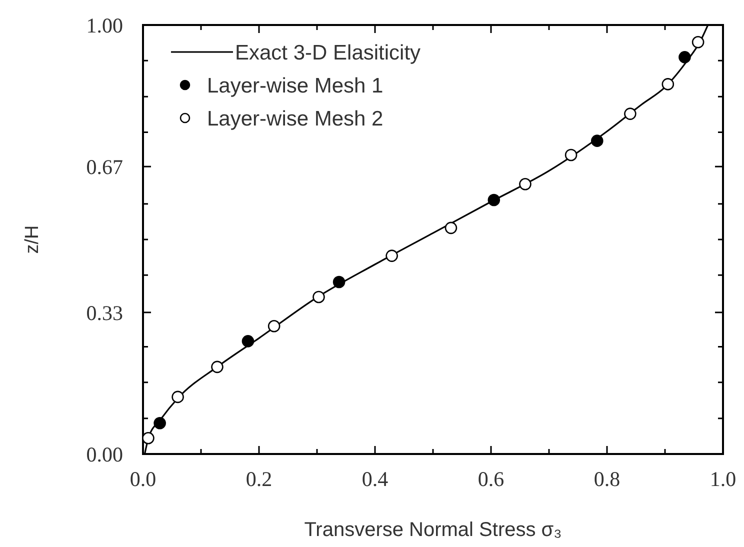 The width and height of the screenshot is (744, 547). Describe the element at coordinates (143, 479) in the screenshot. I see `x-tick-label: 0.0` at that location.